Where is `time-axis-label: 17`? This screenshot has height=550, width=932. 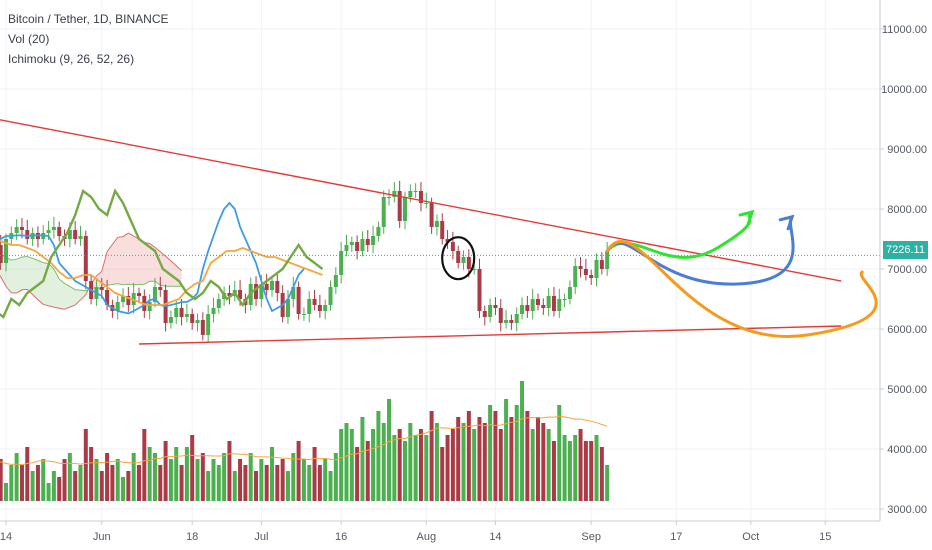 time-axis-label: 17 is located at coordinates (676, 537).